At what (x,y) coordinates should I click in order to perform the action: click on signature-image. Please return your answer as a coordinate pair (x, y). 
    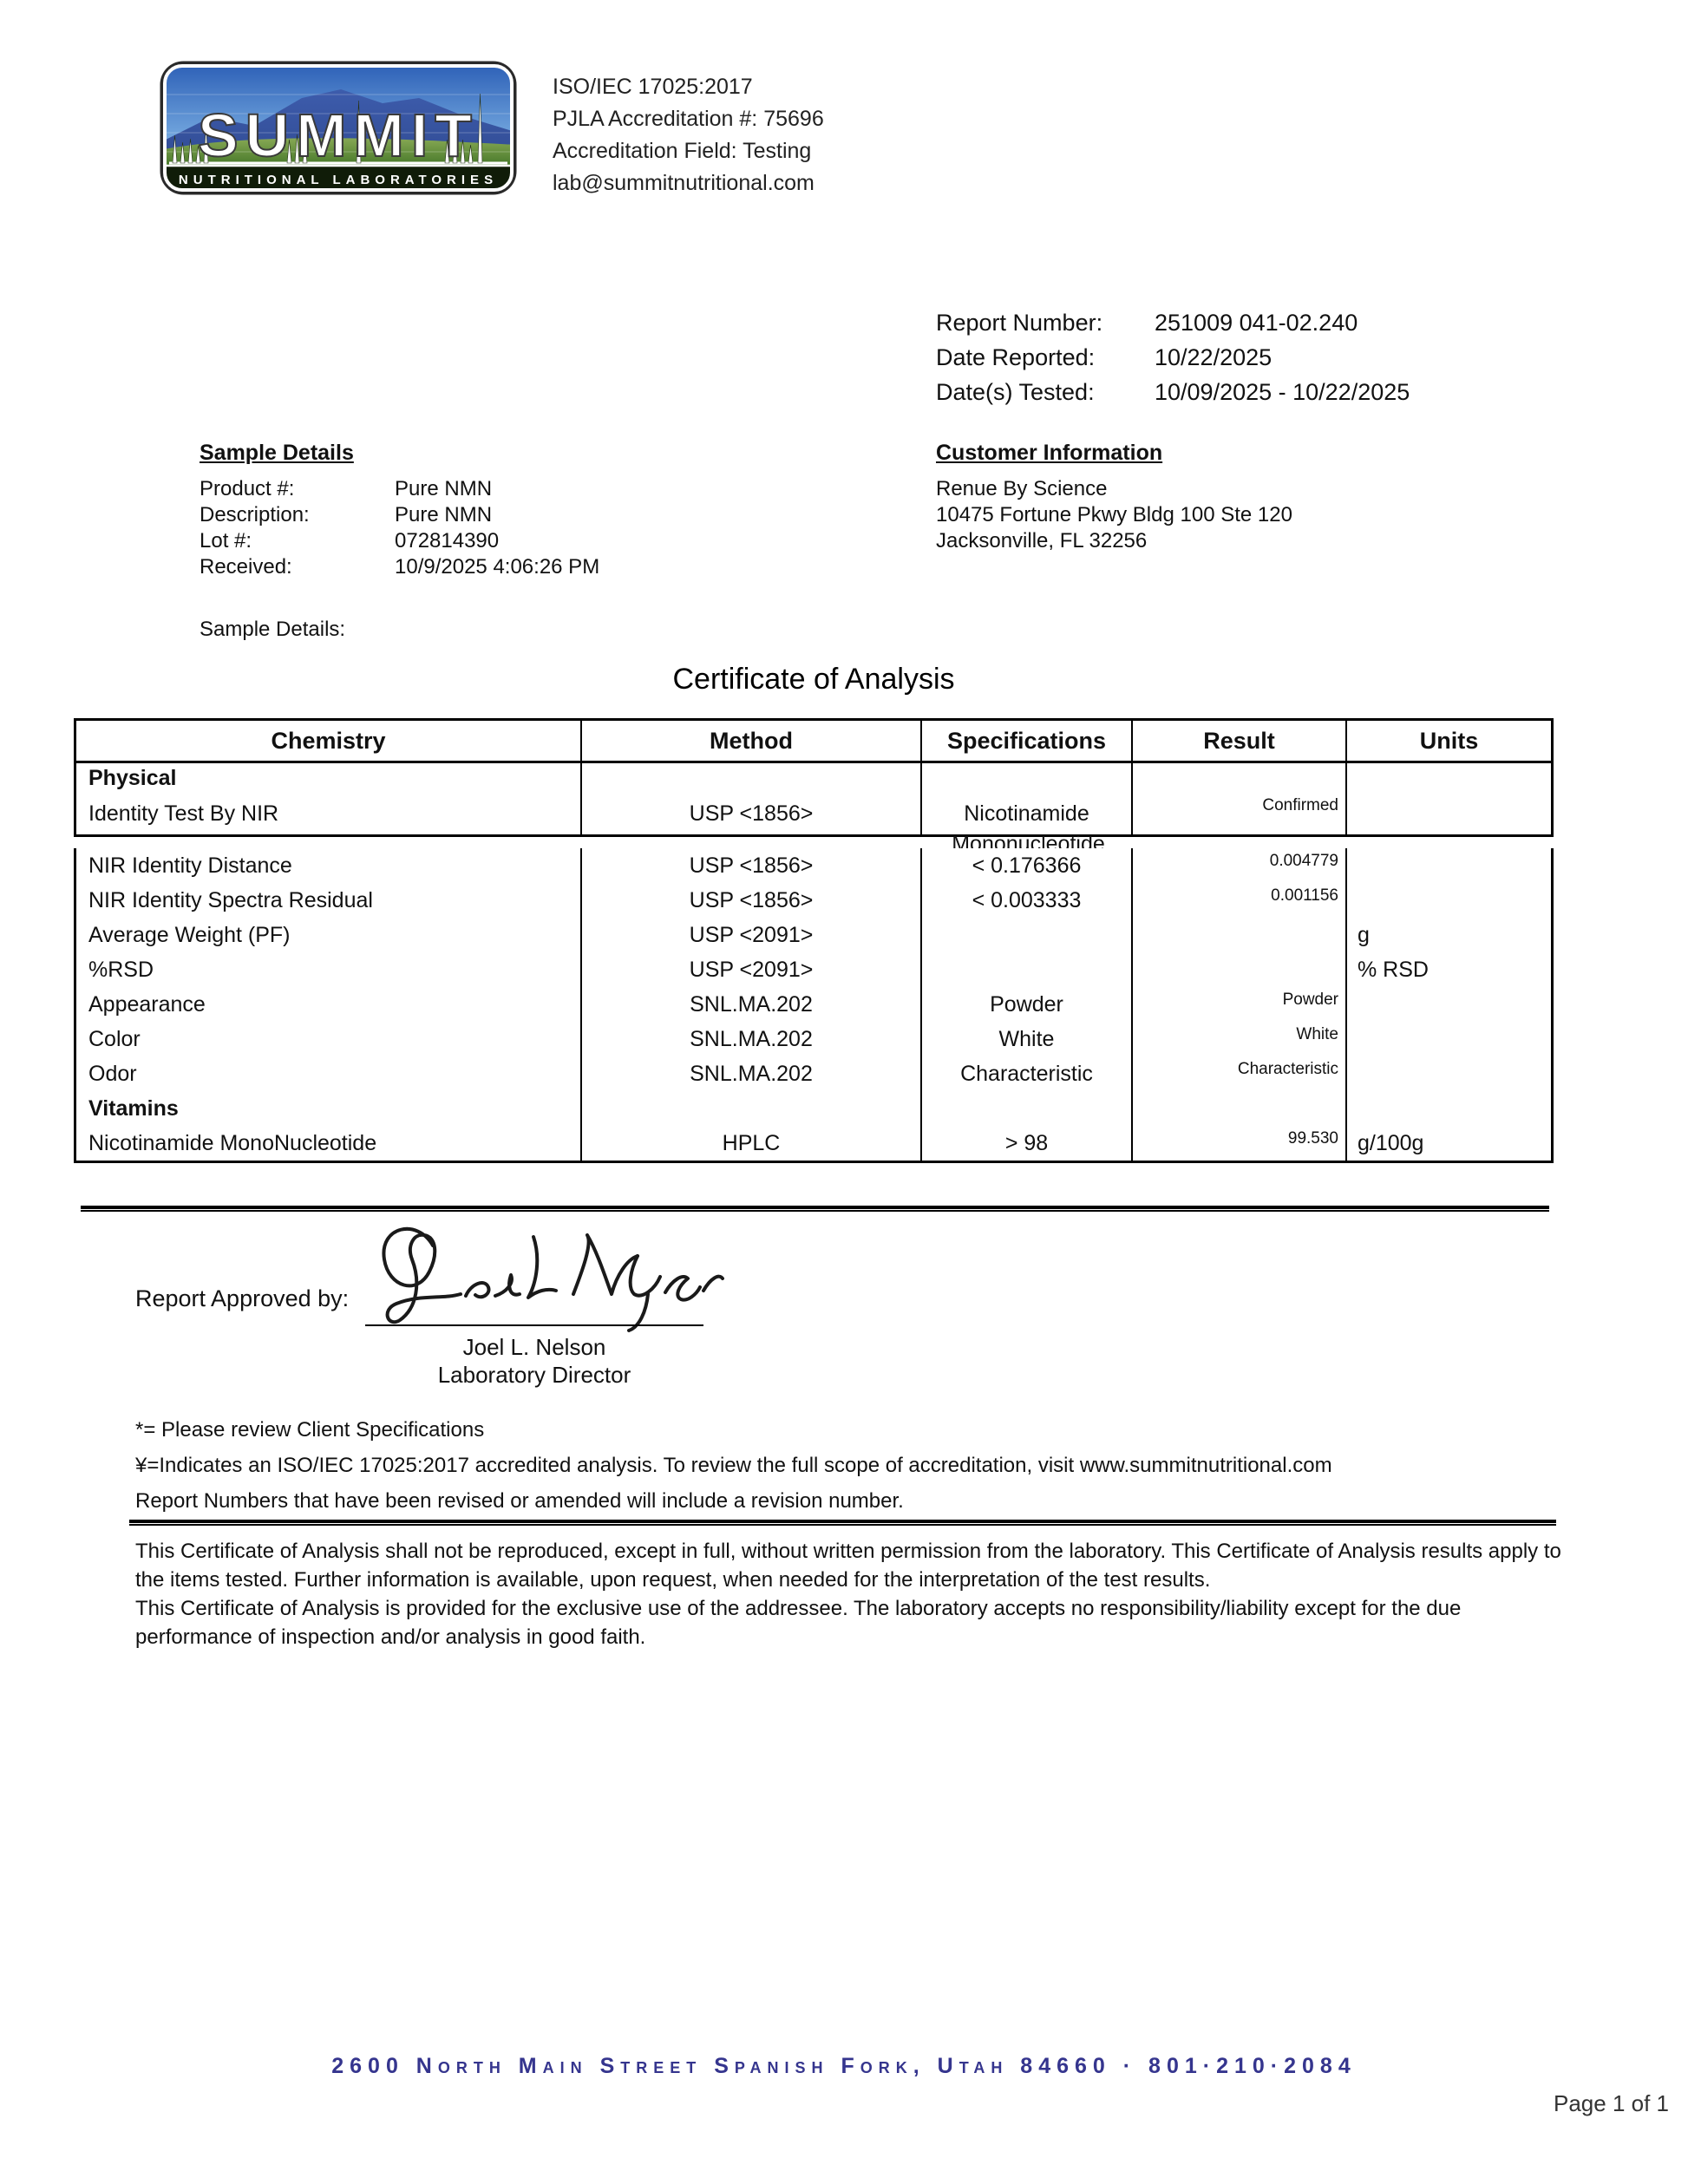
    Looking at the image, I should click on (542, 1281).